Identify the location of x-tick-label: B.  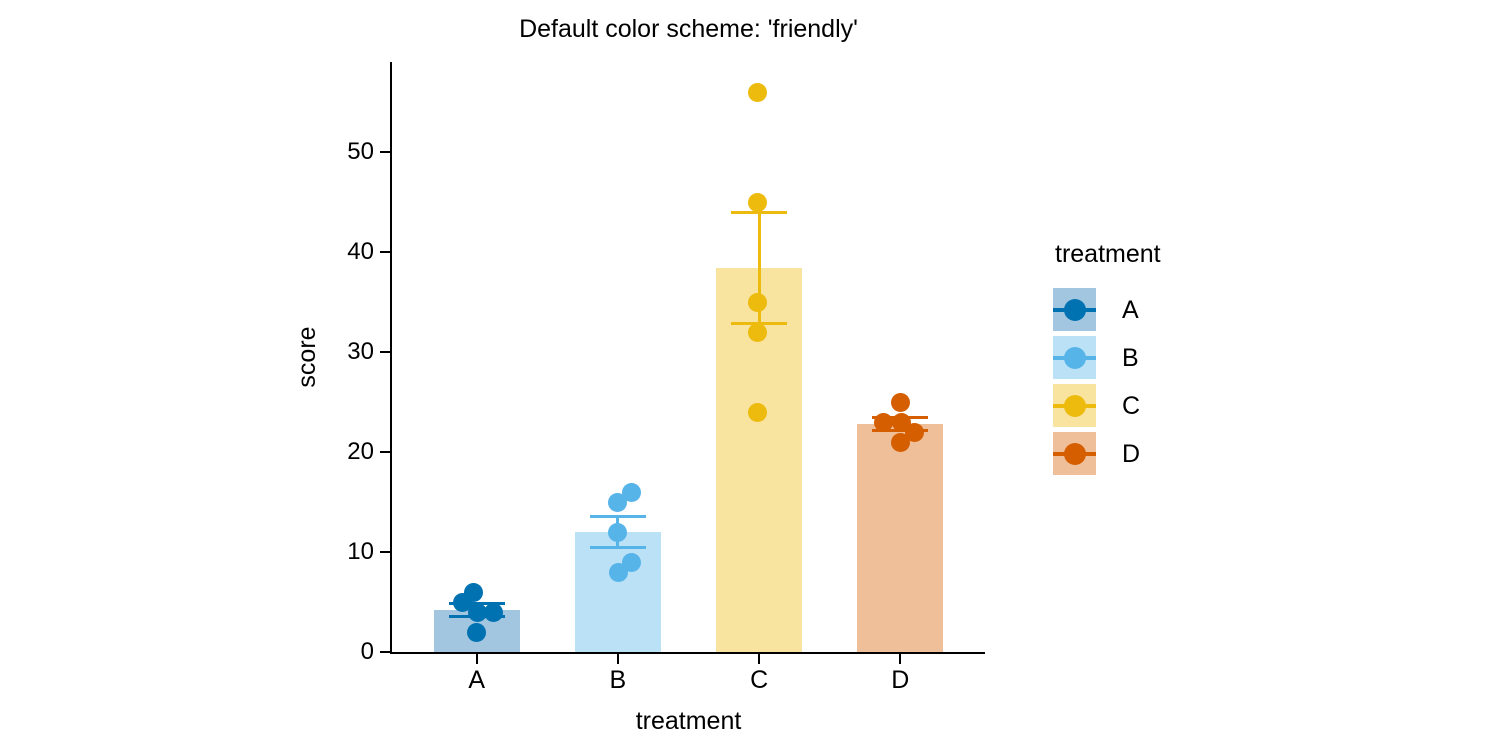
(618, 680).